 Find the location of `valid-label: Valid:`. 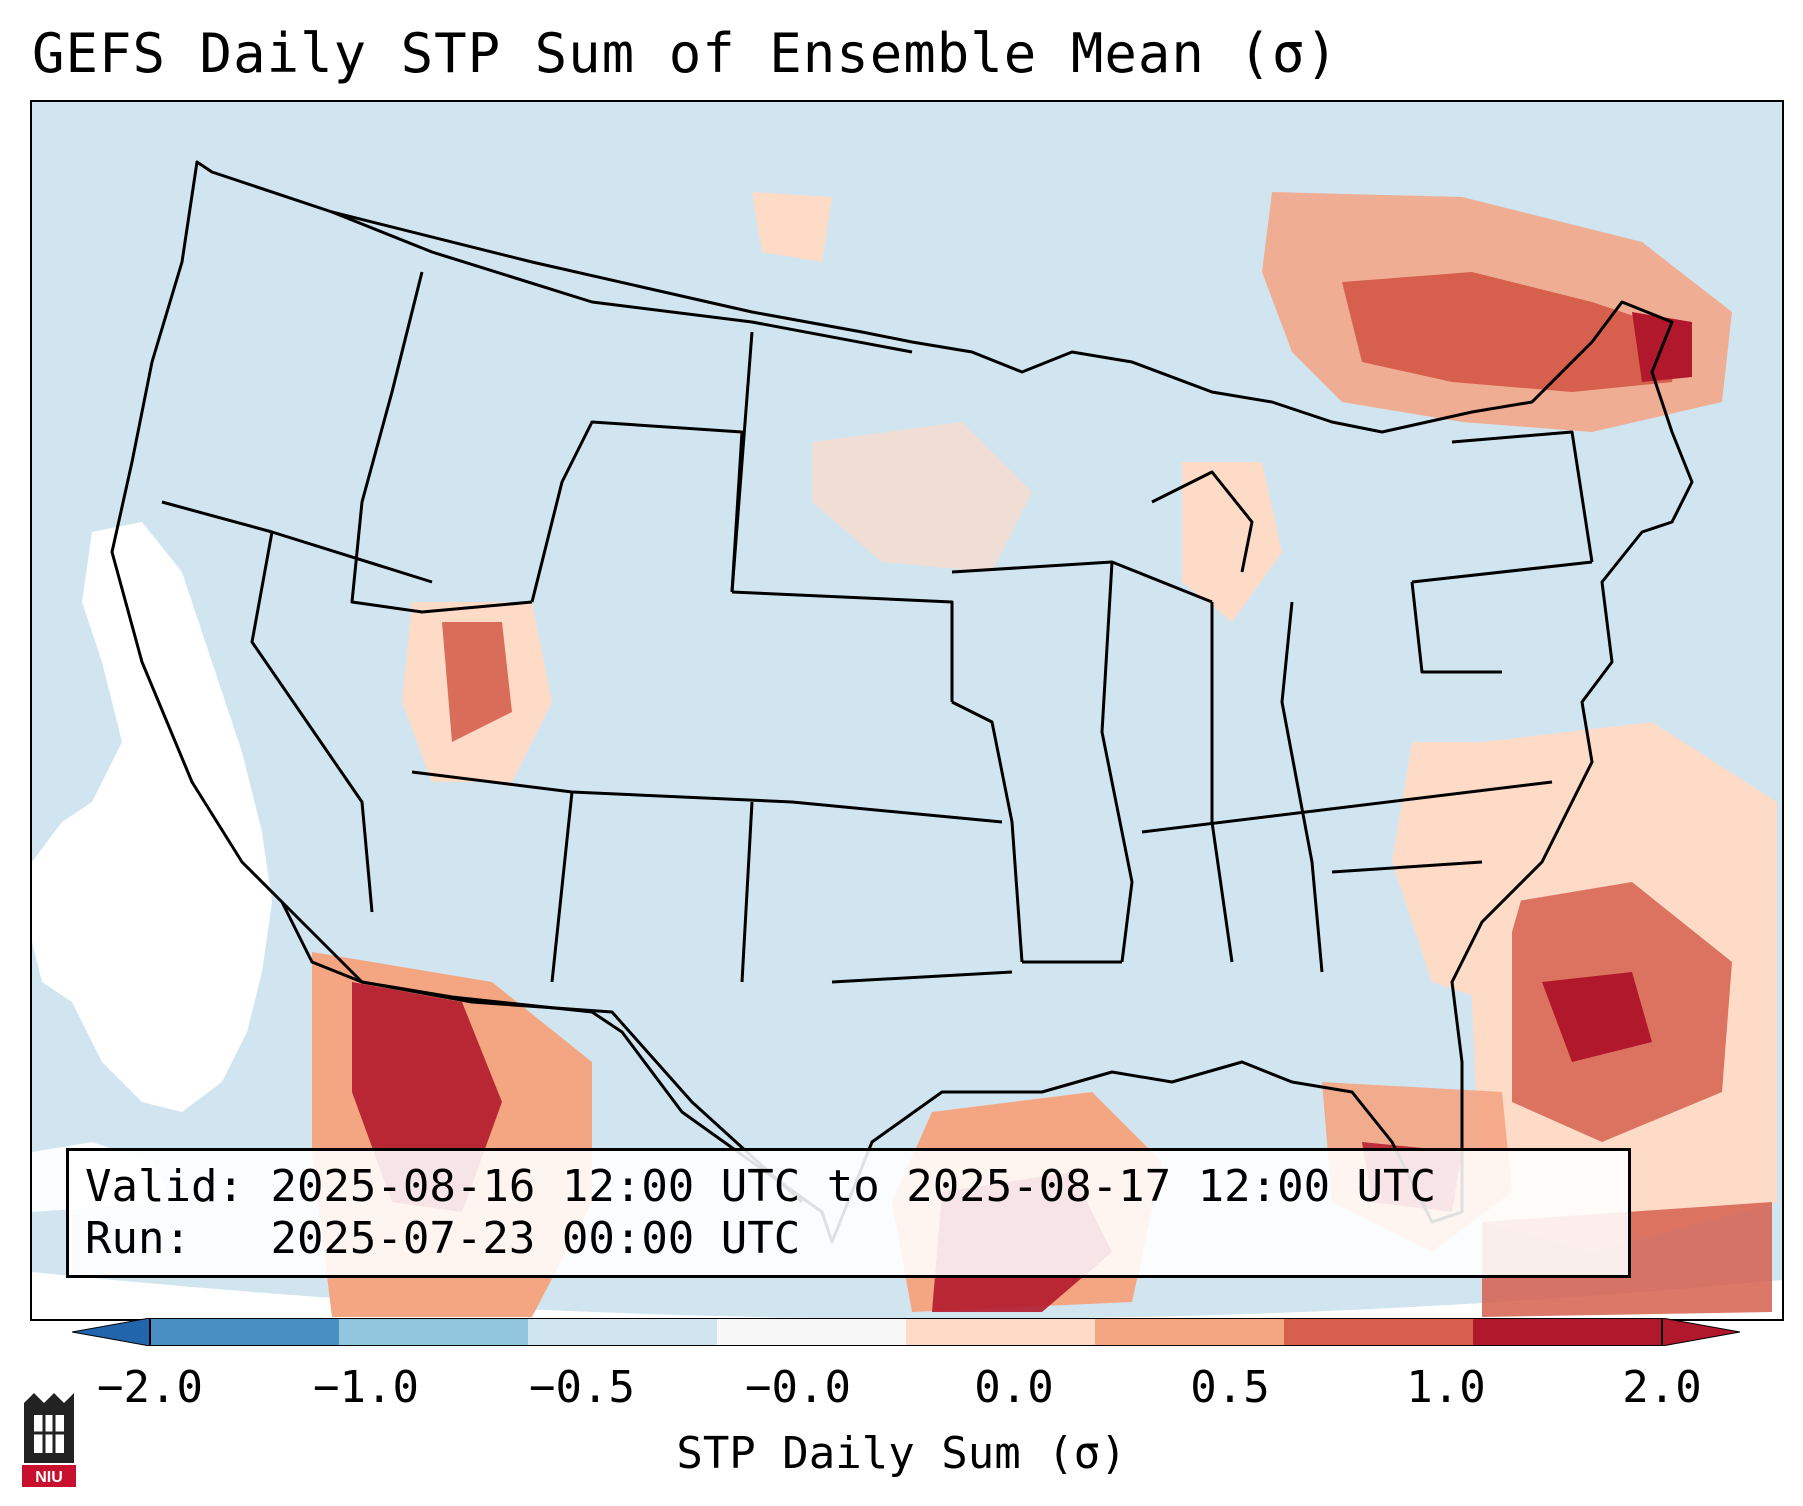

valid-label: Valid: is located at coordinates (164, 1186).